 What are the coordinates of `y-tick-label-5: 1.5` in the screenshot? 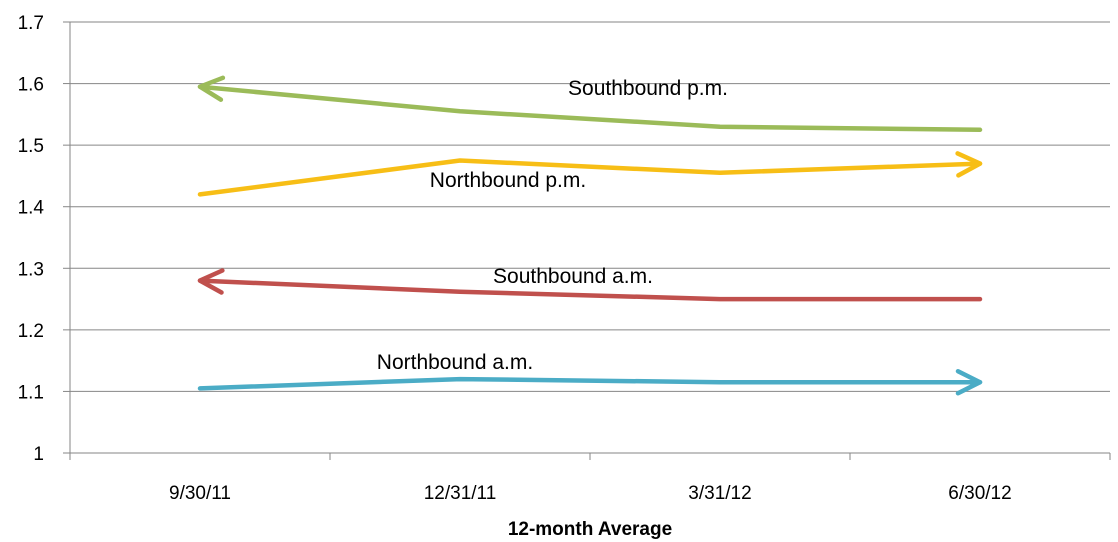 It's located at (31, 146).